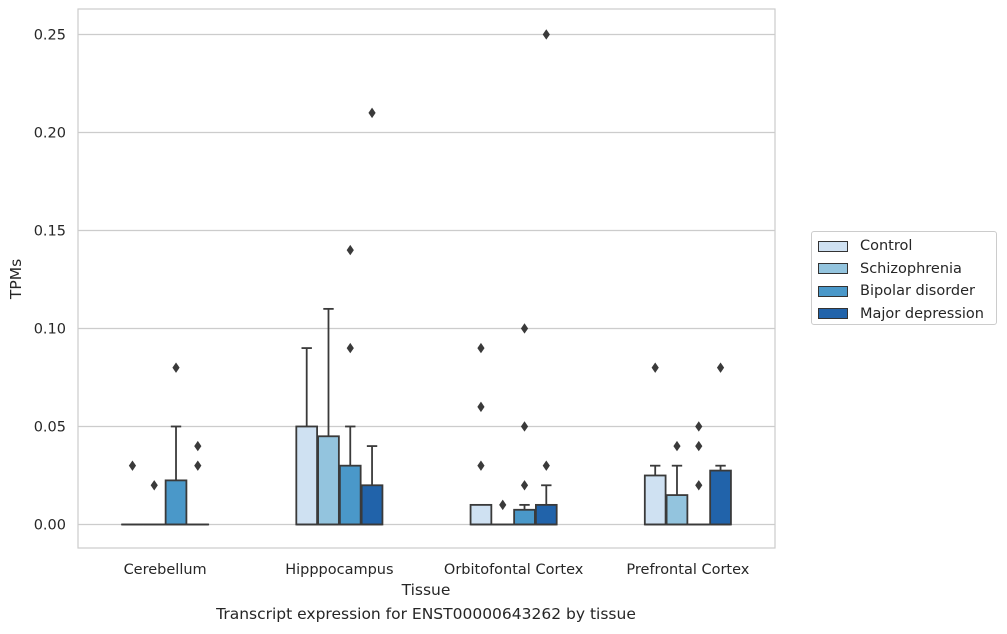 Image resolution: width=1007 pixels, height=634 pixels. I want to click on legend-label: Control, so click(886, 246).